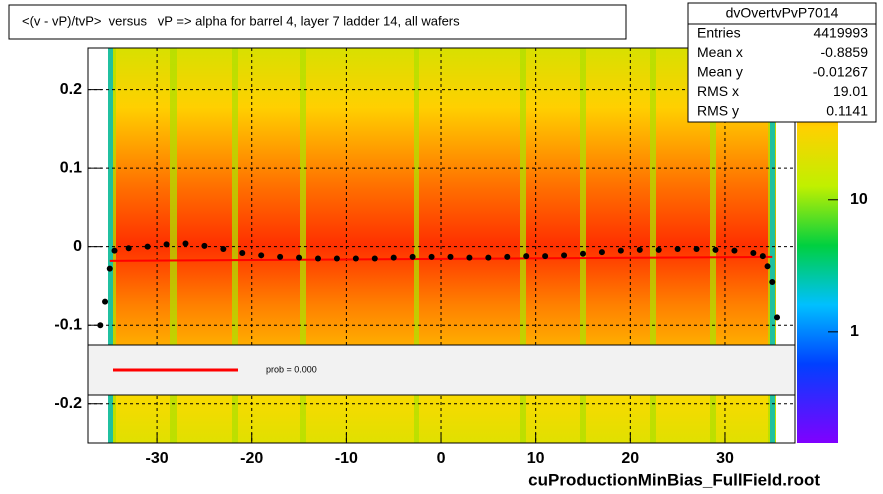  I want to click on y-tick-label: -0.2, so click(68, 403).